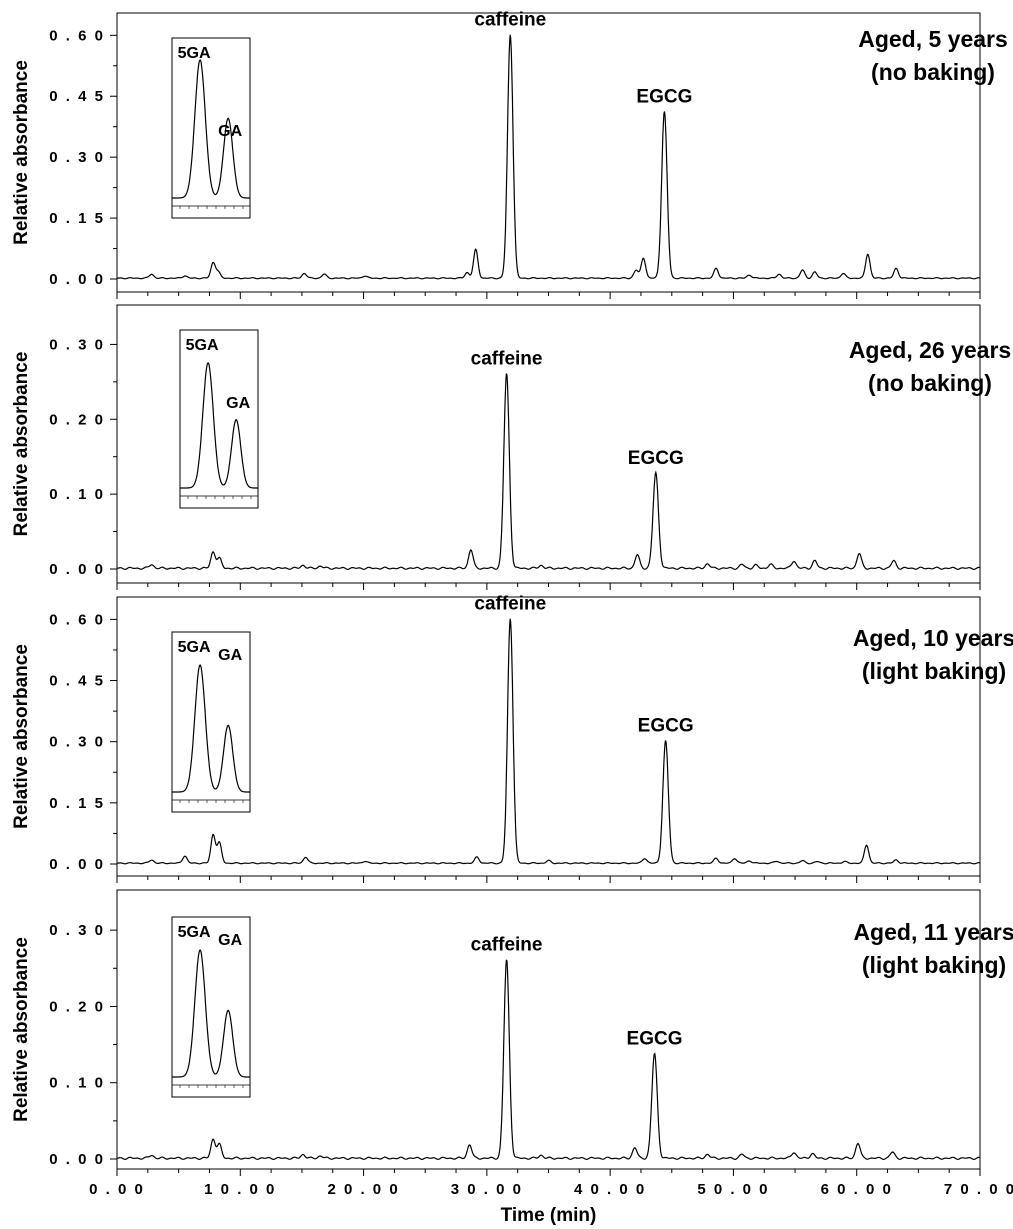 This screenshot has width=1013, height=1229. What do you see at coordinates (857, 1189) in the screenshot?
I see `x-tick-label: 6 0 . 0 0` at bounding box center [857, 1189].